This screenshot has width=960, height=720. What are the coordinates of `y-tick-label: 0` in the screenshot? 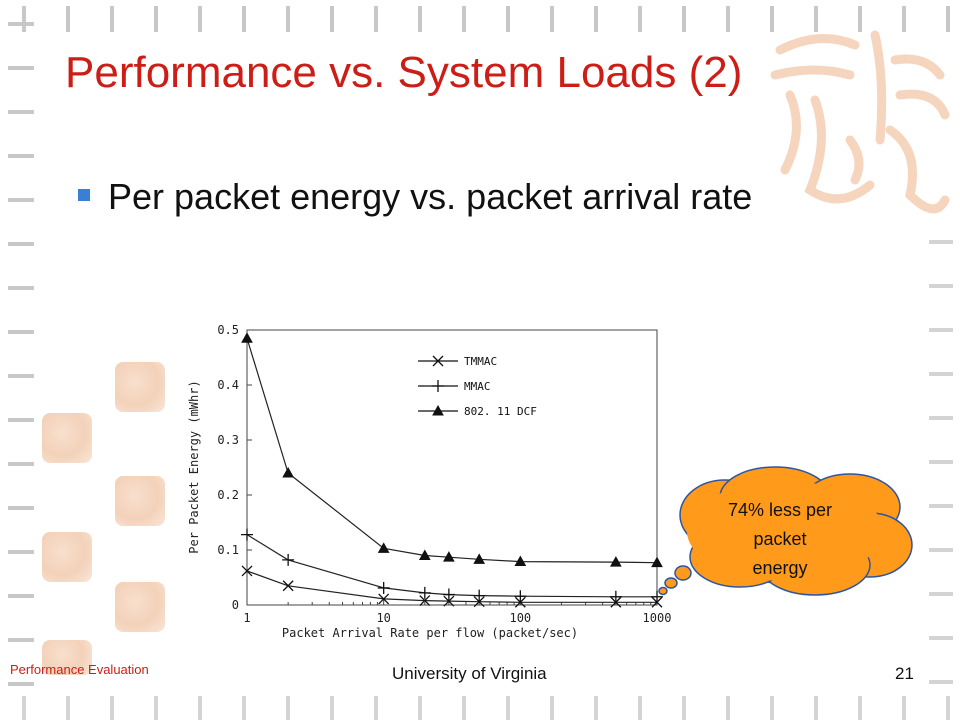 It's located at (235, 605).